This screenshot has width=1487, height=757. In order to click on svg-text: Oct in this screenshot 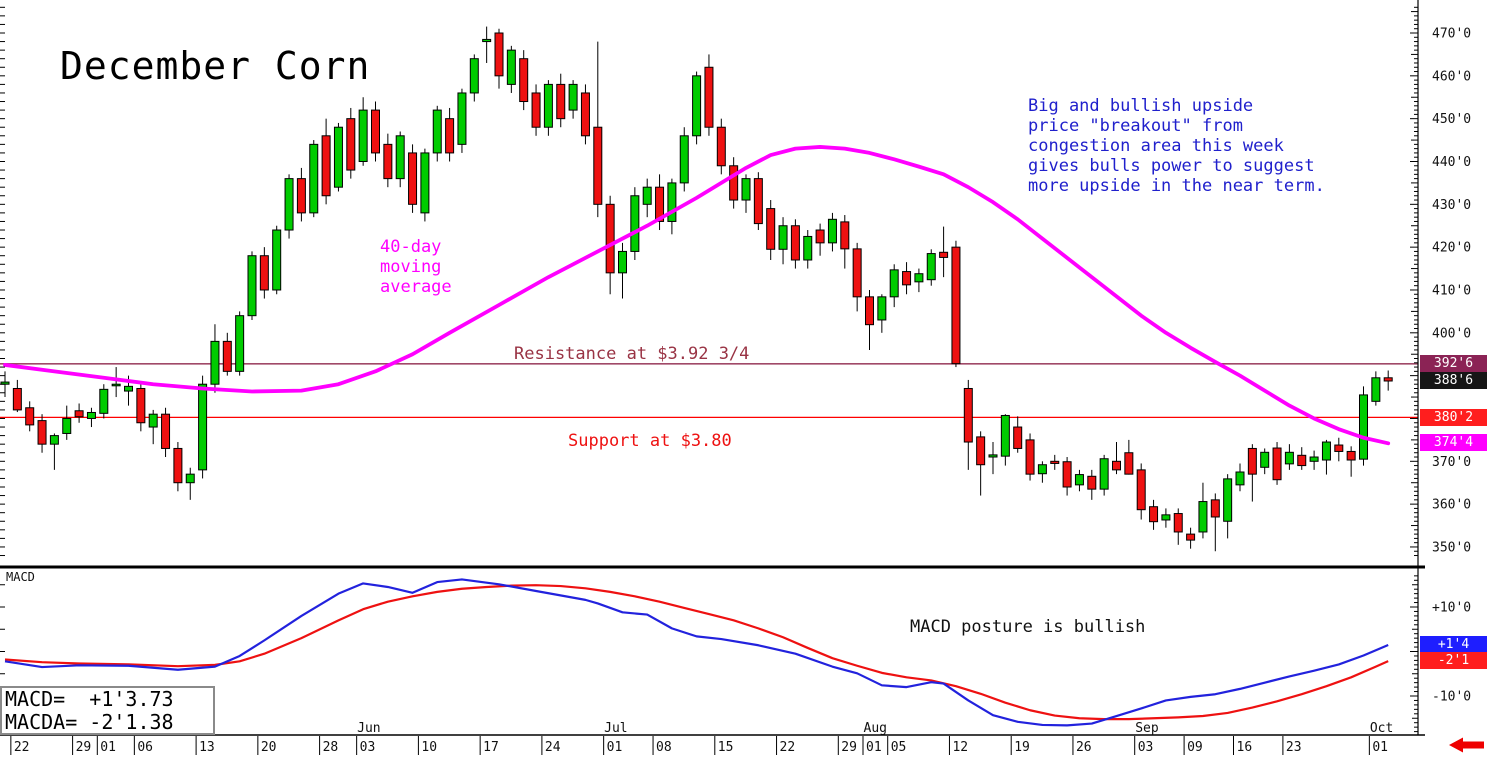, I will do `click(1381, 728)`.